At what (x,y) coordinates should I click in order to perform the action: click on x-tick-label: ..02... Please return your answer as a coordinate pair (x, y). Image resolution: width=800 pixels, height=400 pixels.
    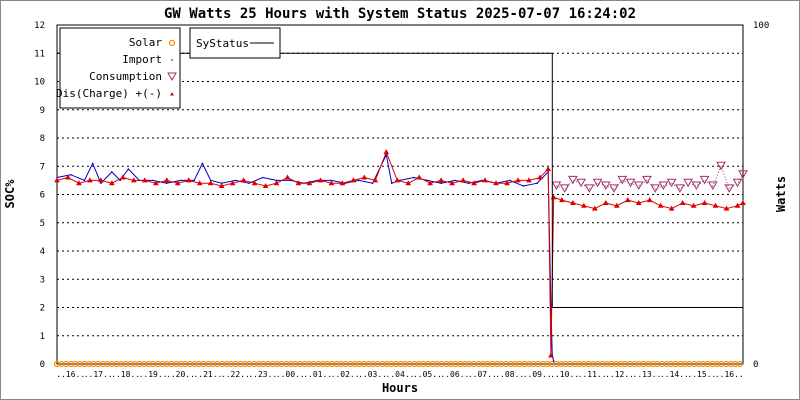
    Looking at the image, I should click on (345, 374).